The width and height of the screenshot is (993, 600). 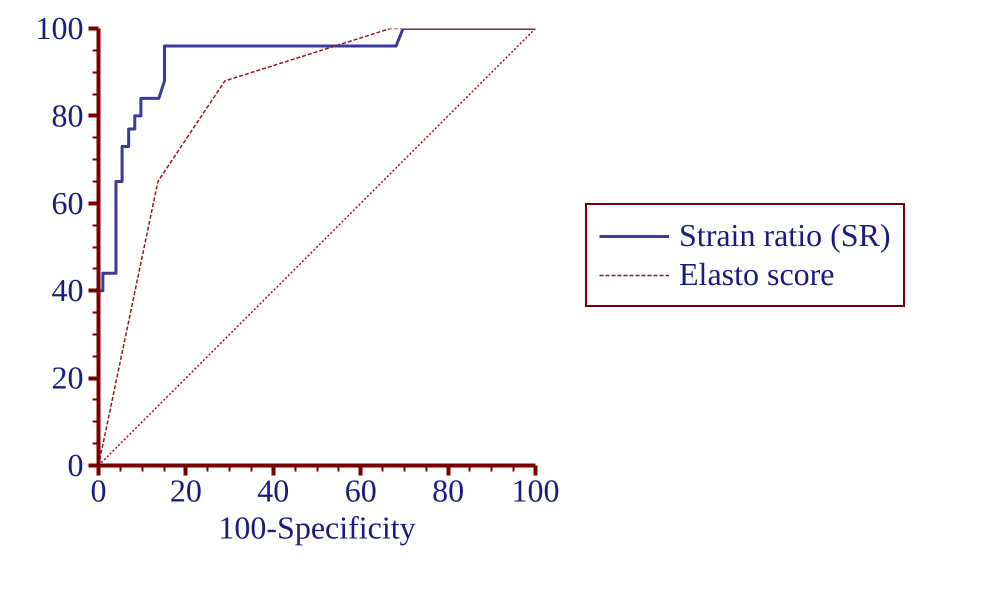 I want to click on legend-label: Strain ratio (SR), so click(x=785, y=235).